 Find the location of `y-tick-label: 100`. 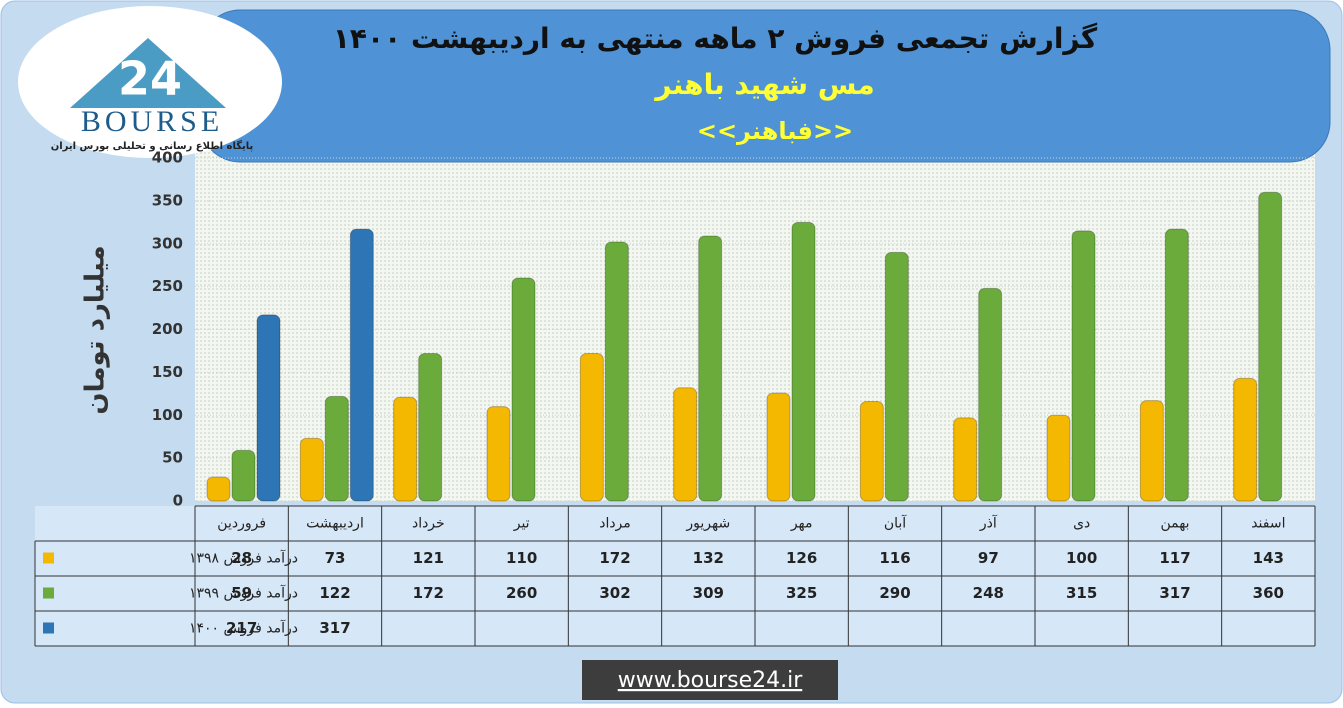

y-tick-label: 100 is located at coordinates (167, 415).